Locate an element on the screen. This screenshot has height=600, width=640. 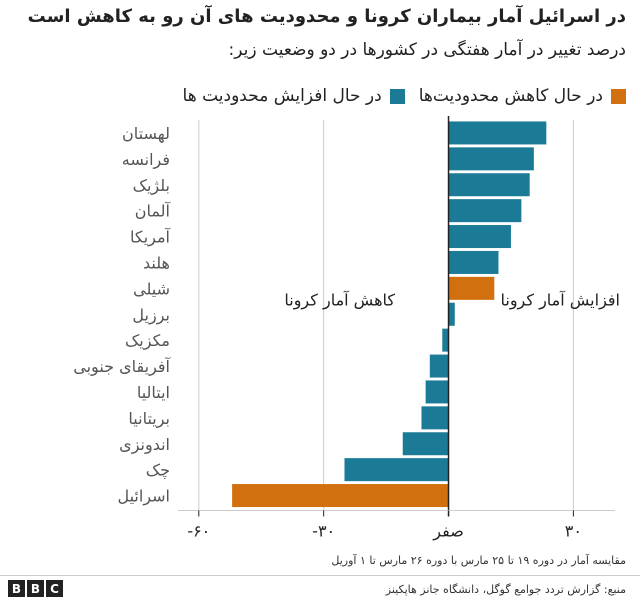
legend-item-decreasing: در حال کاهش محدودیت‌ها is located at coordinates (522, 96).